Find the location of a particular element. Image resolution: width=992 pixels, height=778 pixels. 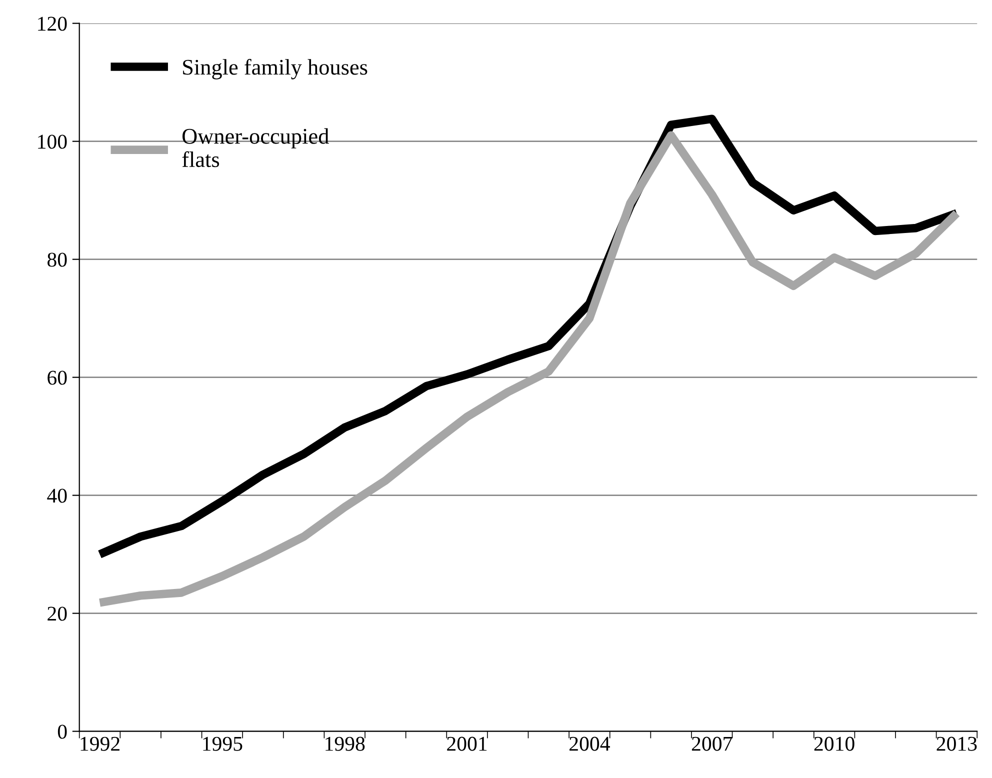

y-tick-label: 120 is located at coordinates (52, 23).